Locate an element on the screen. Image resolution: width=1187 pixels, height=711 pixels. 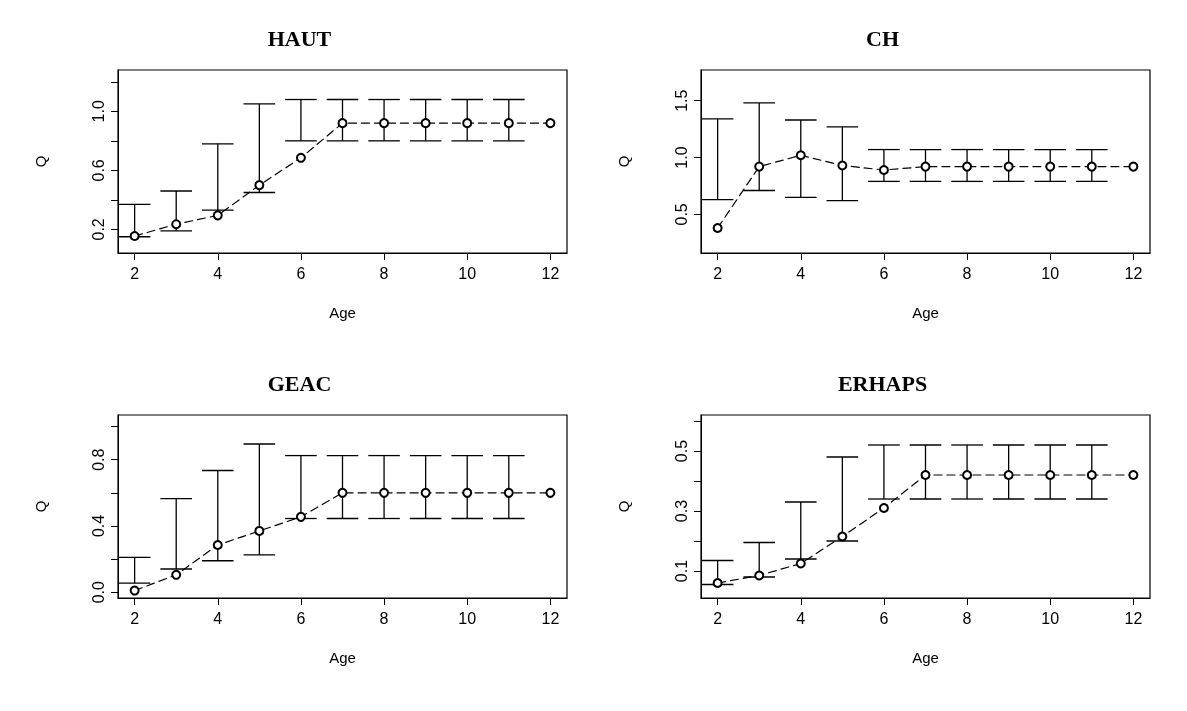
y-tick-label: 1.5 is located at coordinates (681, 100).